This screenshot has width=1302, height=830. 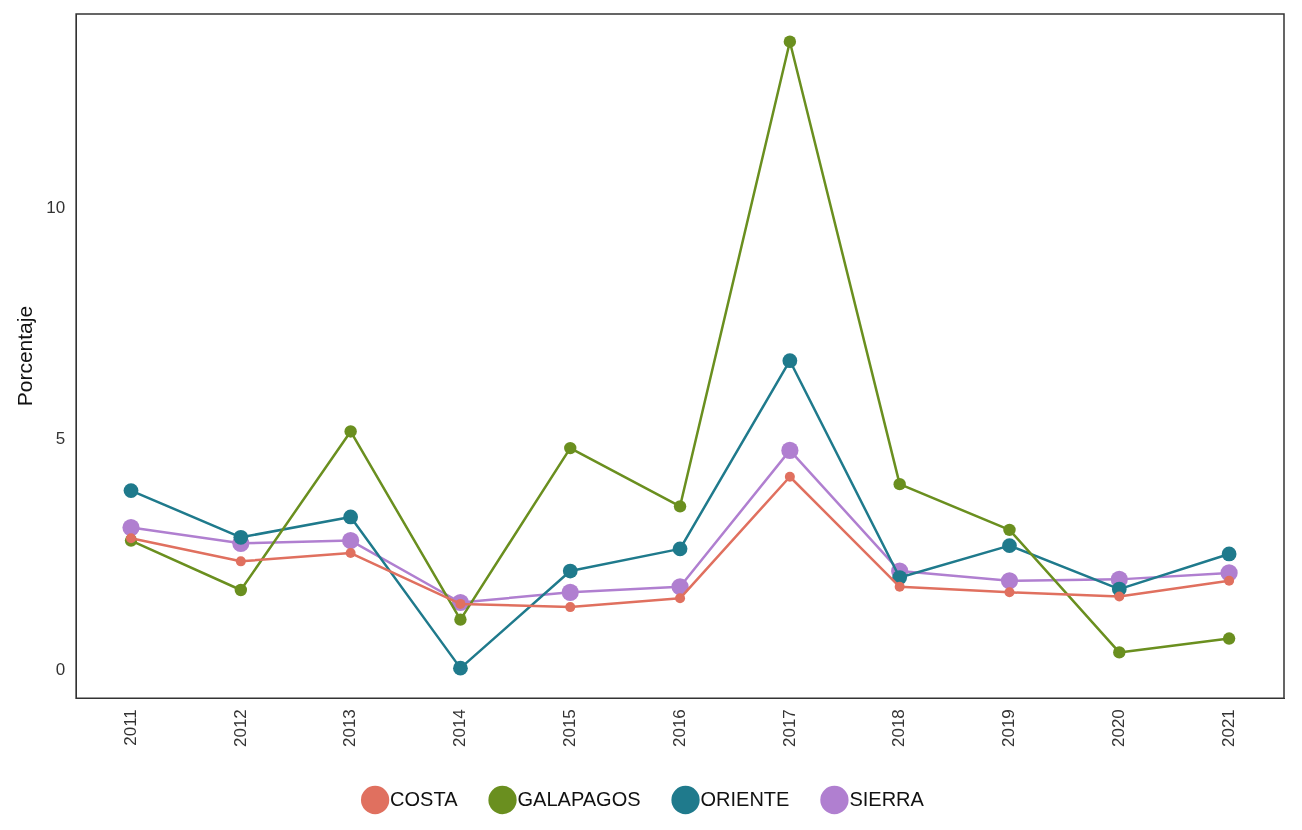 I want to click on y-tick-label: 0, so click(x=60, y=670).